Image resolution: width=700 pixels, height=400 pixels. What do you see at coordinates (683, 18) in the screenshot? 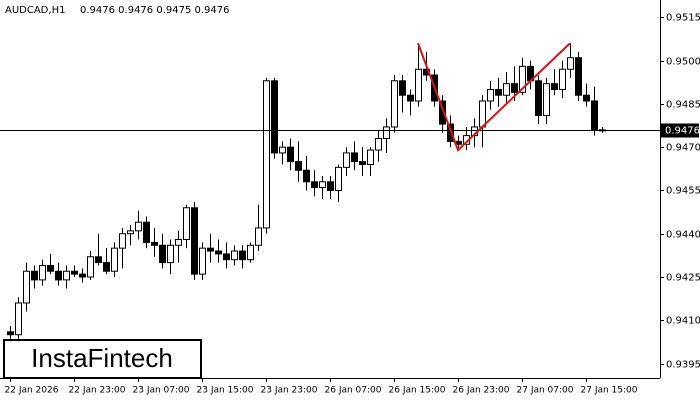
I see `y-tick-label: 0.9515` at bounding box center [683, 18].